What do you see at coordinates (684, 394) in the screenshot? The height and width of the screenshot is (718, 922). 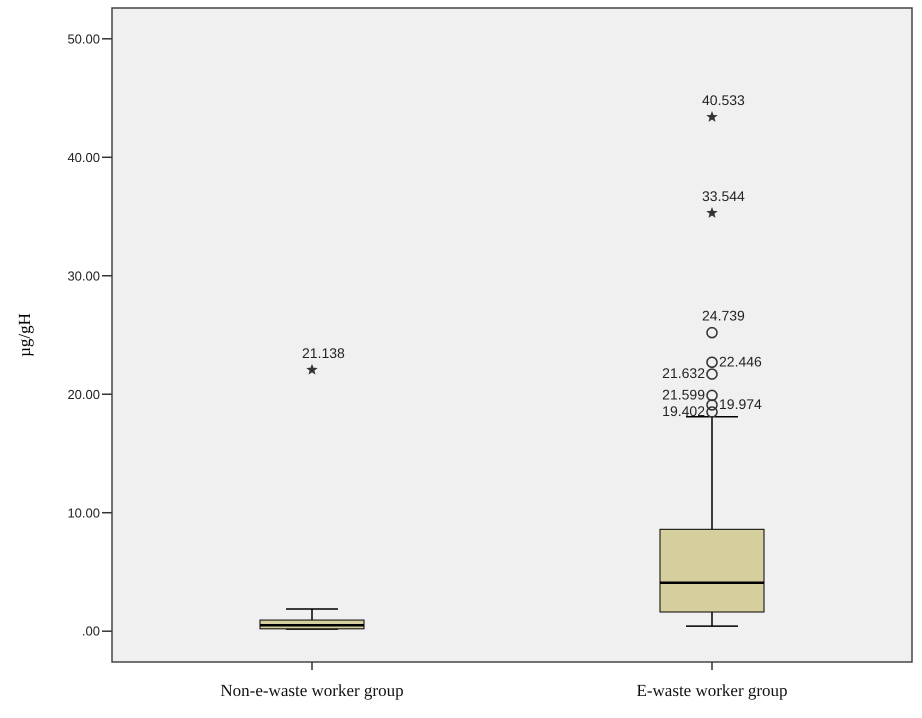 I see `annotation: 21.599` at bounding box center [684, 394].